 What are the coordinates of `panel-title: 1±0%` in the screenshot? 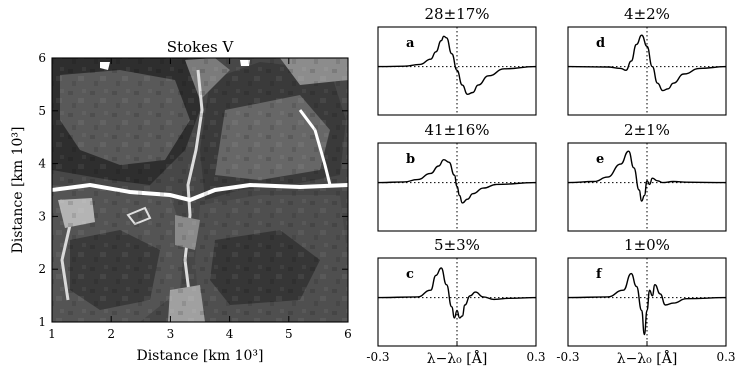 It's located at (647, 245).